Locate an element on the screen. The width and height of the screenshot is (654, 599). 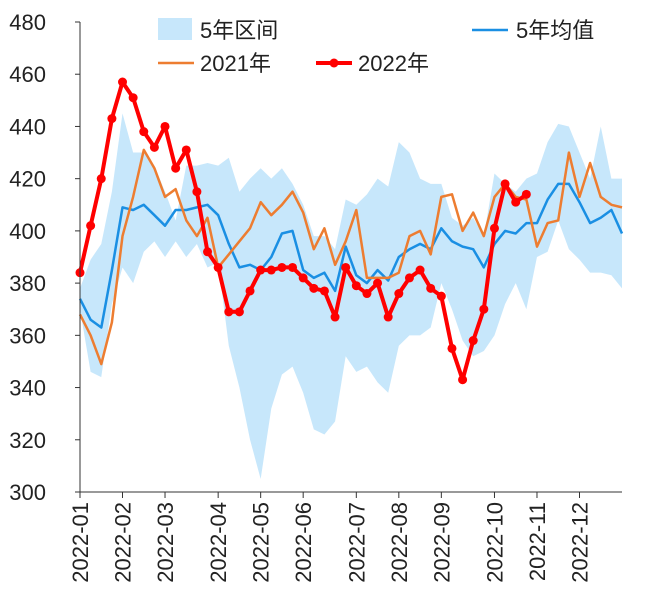
x-tick-label: 2022-02 is located at coordinates (123, 542).